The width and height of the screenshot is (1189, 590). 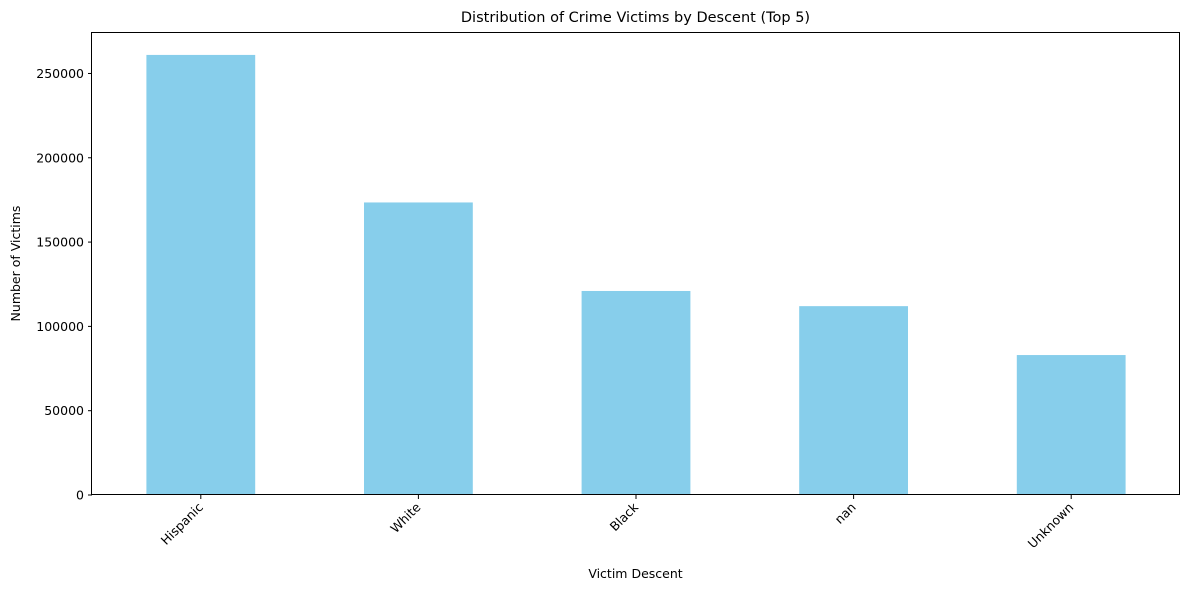 What do you see at coordinates (201, 275) in the screenshot?
I see `bar-hispanic` at bounding box center [201, 275].